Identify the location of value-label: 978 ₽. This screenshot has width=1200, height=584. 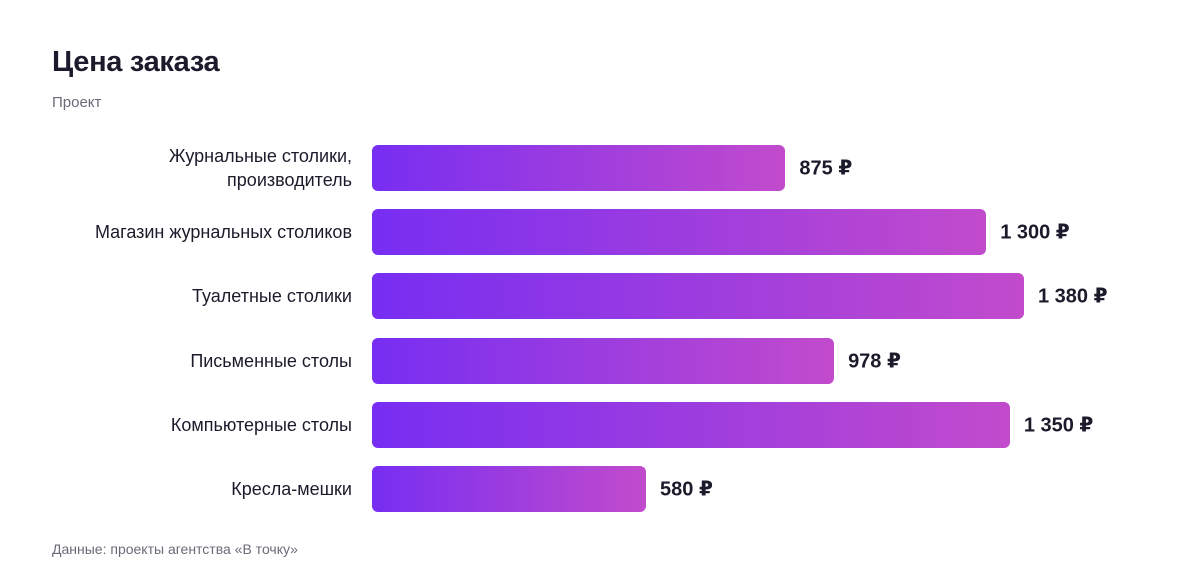
(874, 361).